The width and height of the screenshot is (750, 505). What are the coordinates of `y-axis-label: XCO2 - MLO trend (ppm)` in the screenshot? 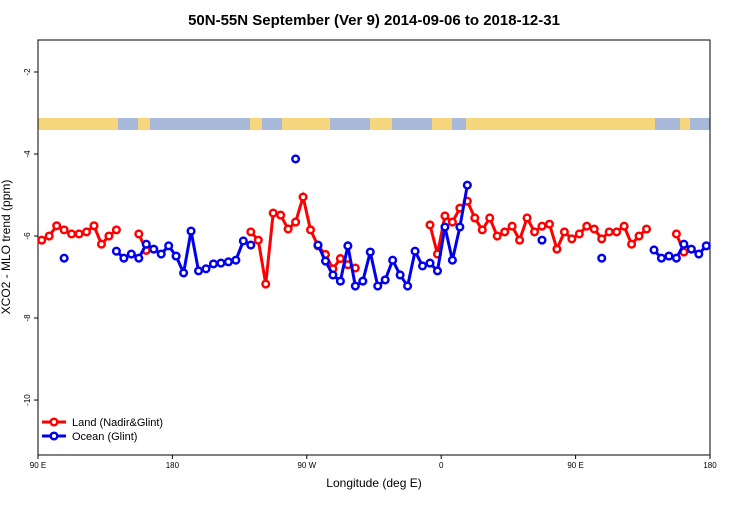 It's located at (6, 247).